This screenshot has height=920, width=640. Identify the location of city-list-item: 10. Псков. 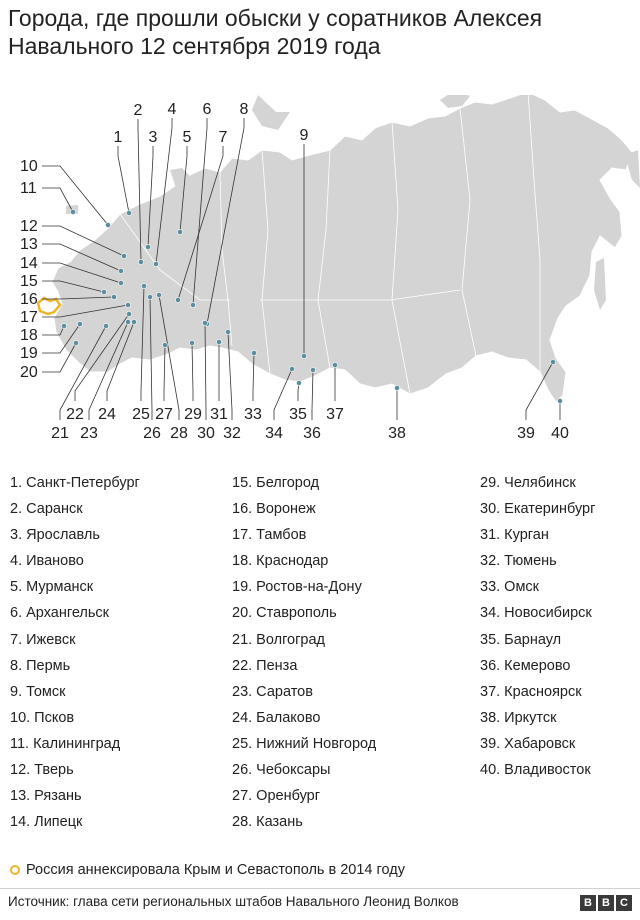
(42, 717).